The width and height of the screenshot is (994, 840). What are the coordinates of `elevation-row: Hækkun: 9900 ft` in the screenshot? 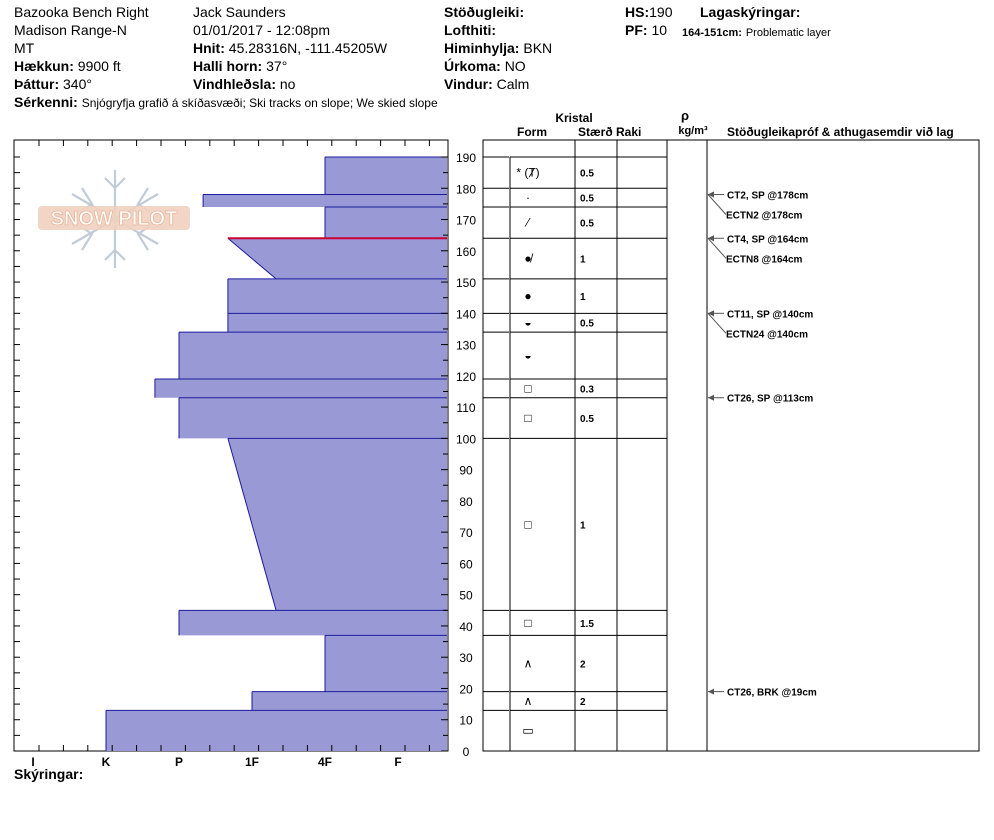 It's located at (67, 66).